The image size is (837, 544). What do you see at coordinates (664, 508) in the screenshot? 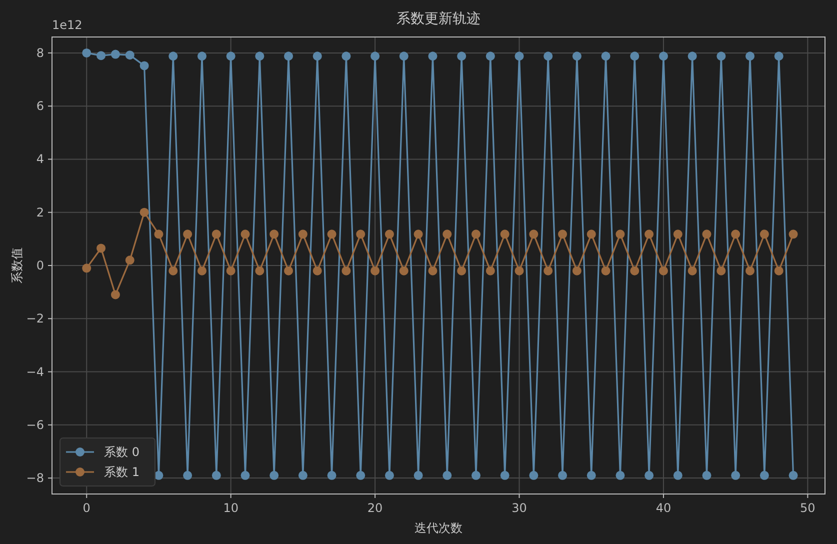
I see `x-tick-label: 40` at bounding box center [664, 508].